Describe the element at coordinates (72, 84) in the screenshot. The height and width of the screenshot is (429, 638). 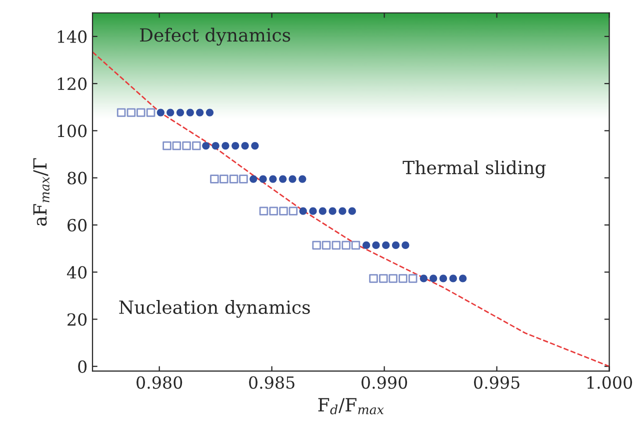
I see `y-tick-label: 120` at that location.